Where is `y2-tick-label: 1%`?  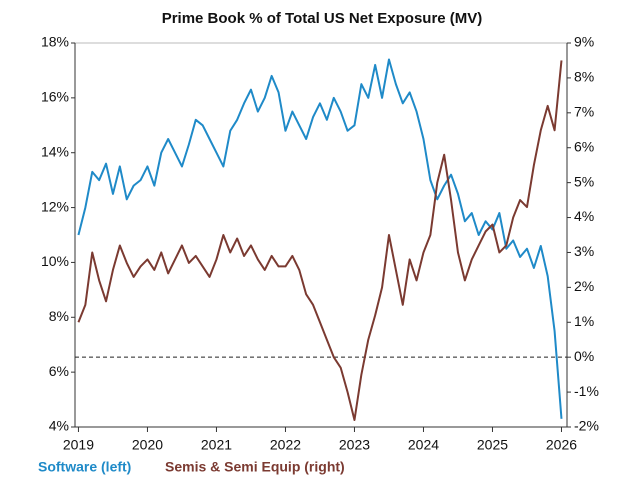 y2-tick-label: 1% is located at coordinates (584, 321).